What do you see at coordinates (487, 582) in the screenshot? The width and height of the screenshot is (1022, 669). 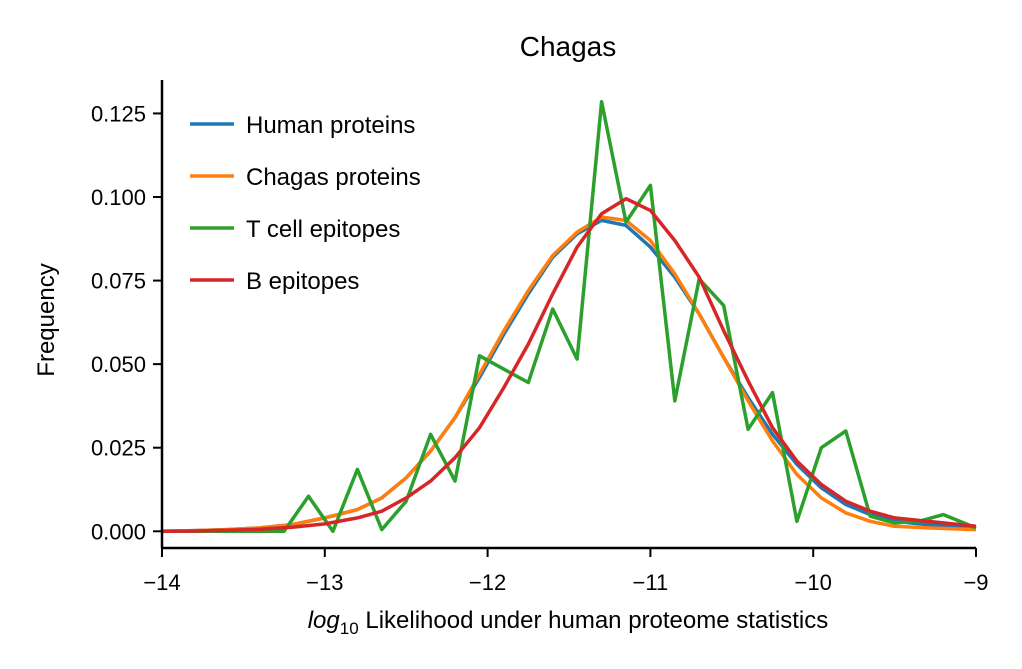 I see `x-tick-label: −12` at bounding box center [487, 582].